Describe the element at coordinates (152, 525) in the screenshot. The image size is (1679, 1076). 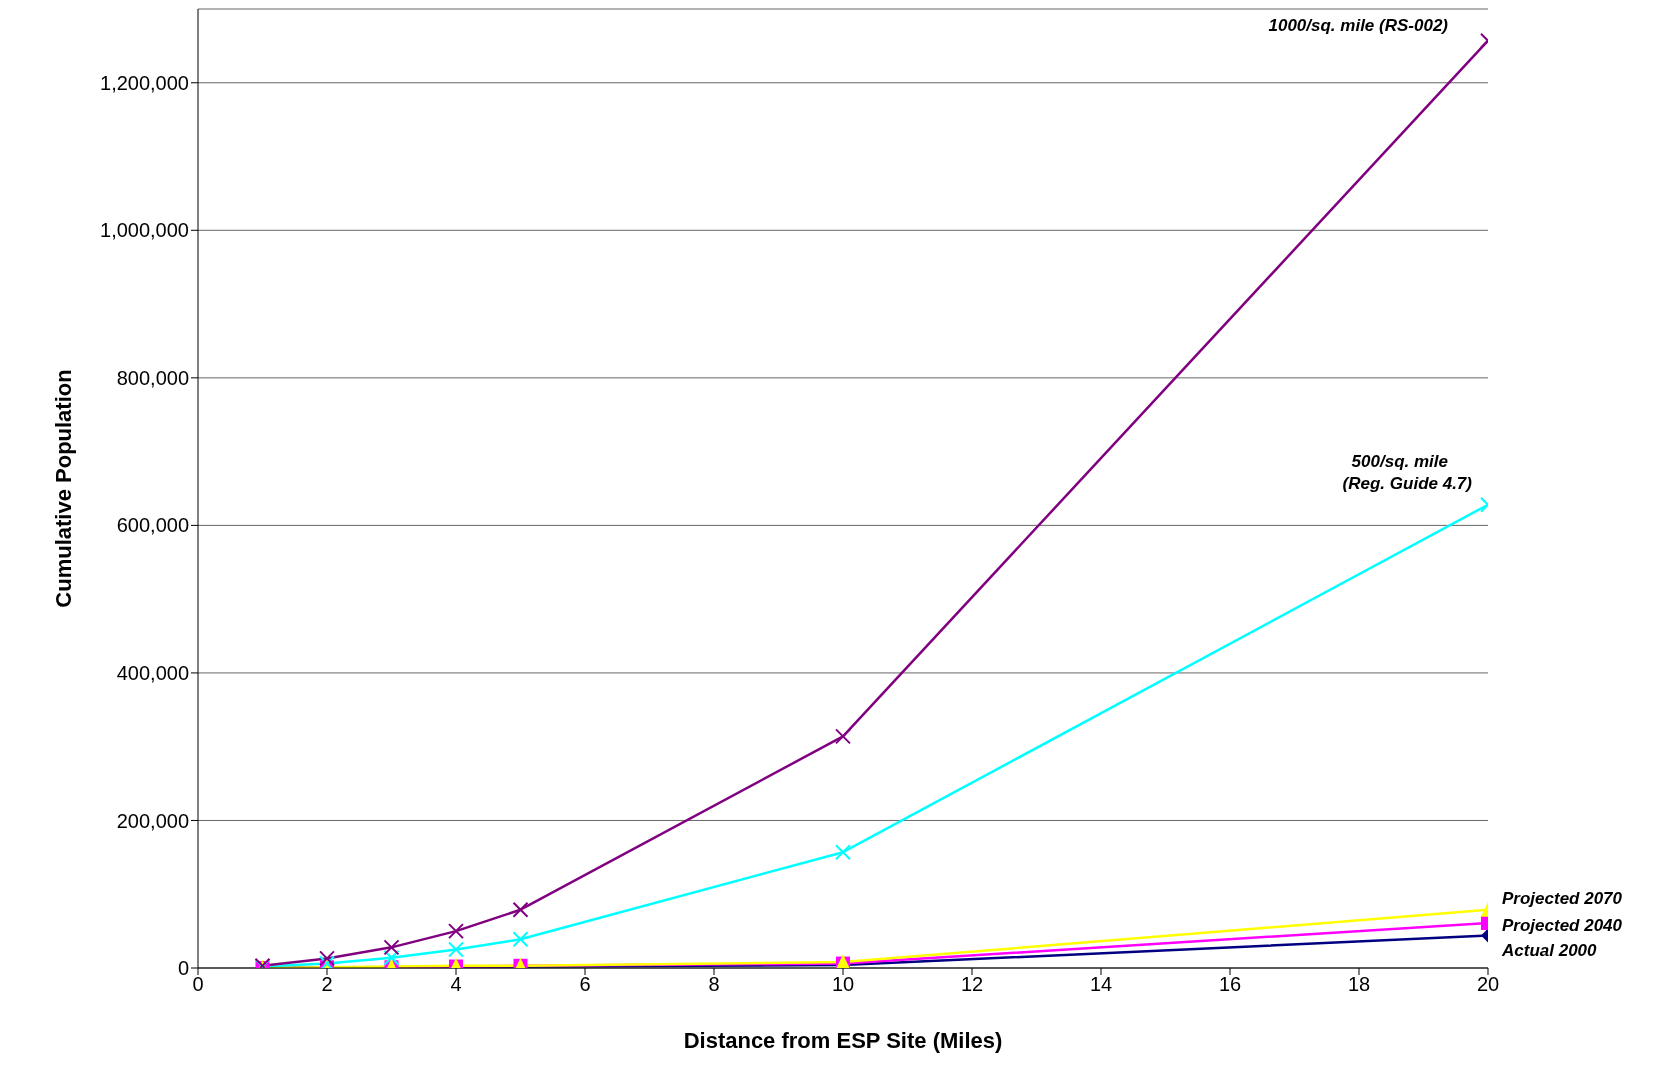
I see `y-tick-label: 600,000` at that location.